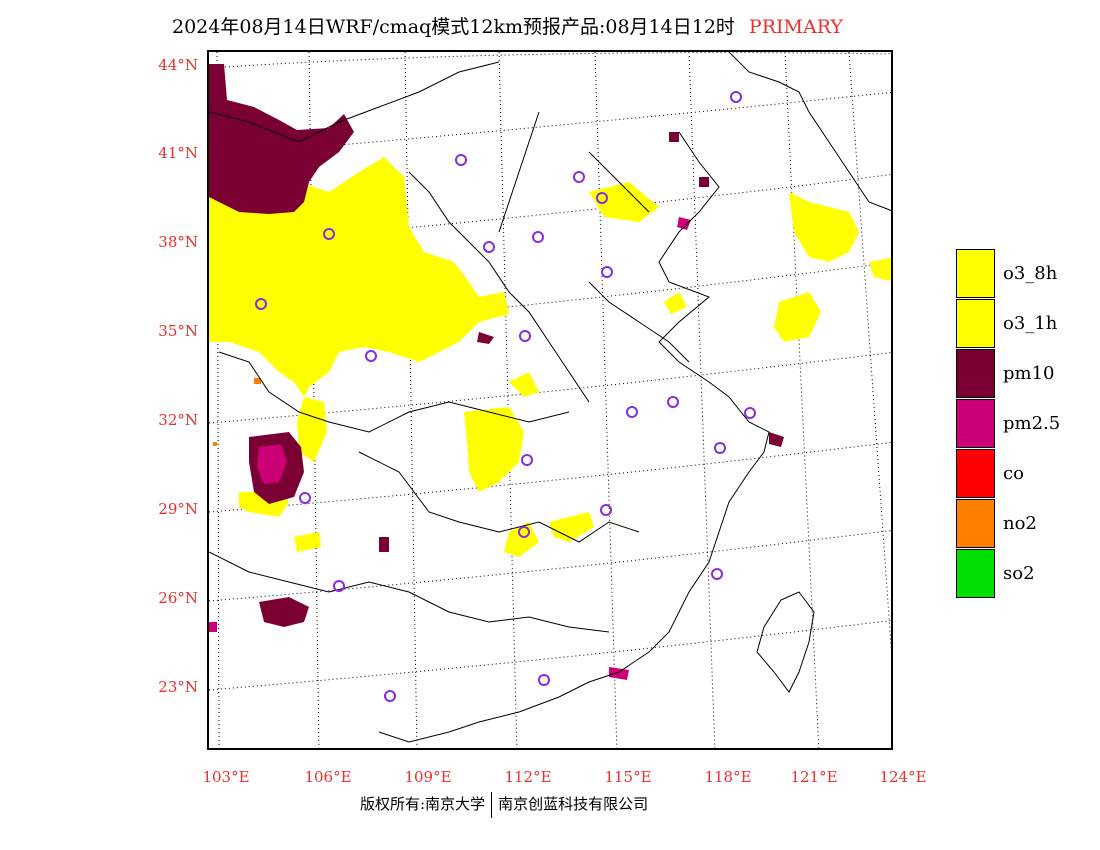 The image size is (1100, 850). I want to click on legend-label: o3_8h, so click(1030, 273).